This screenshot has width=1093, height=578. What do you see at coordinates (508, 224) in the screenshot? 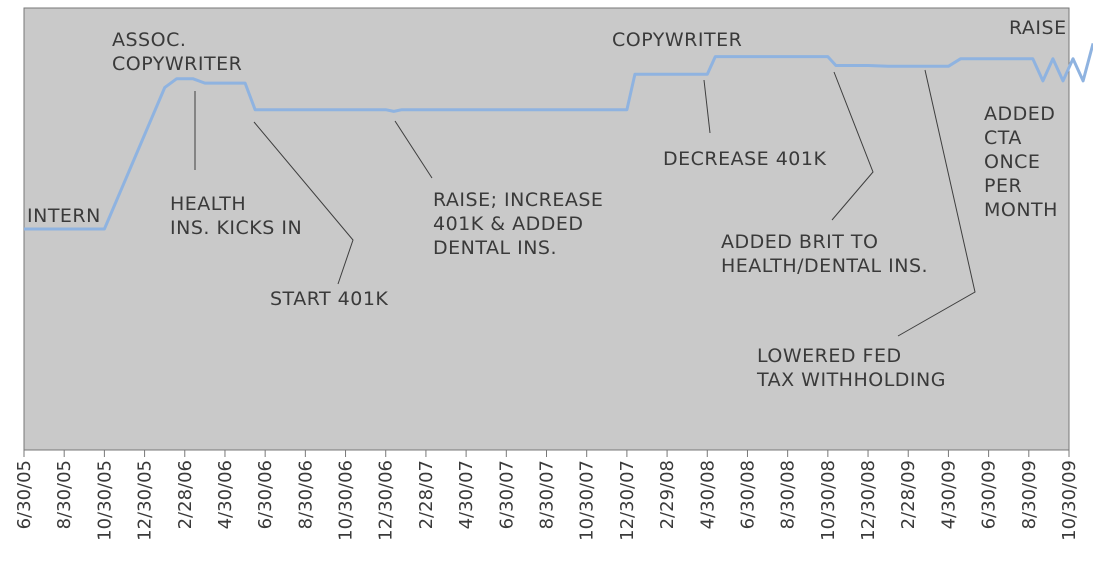
I see `annotation-line: 401K & ADDED` at bounding box center [508, 224].